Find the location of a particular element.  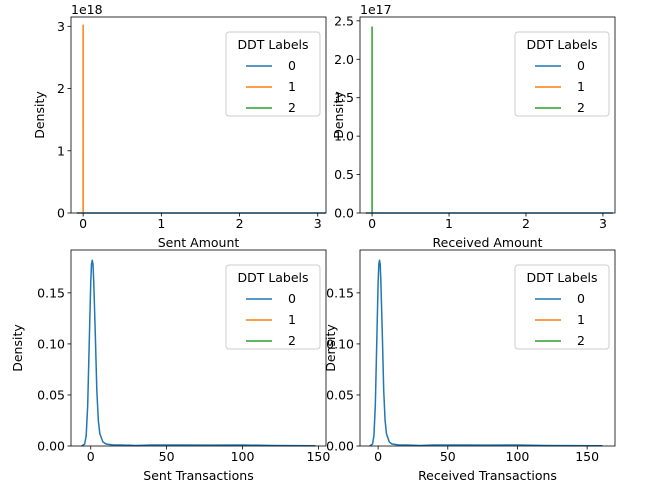

x-tick-label: 150 is located at coordinates (587, 456).